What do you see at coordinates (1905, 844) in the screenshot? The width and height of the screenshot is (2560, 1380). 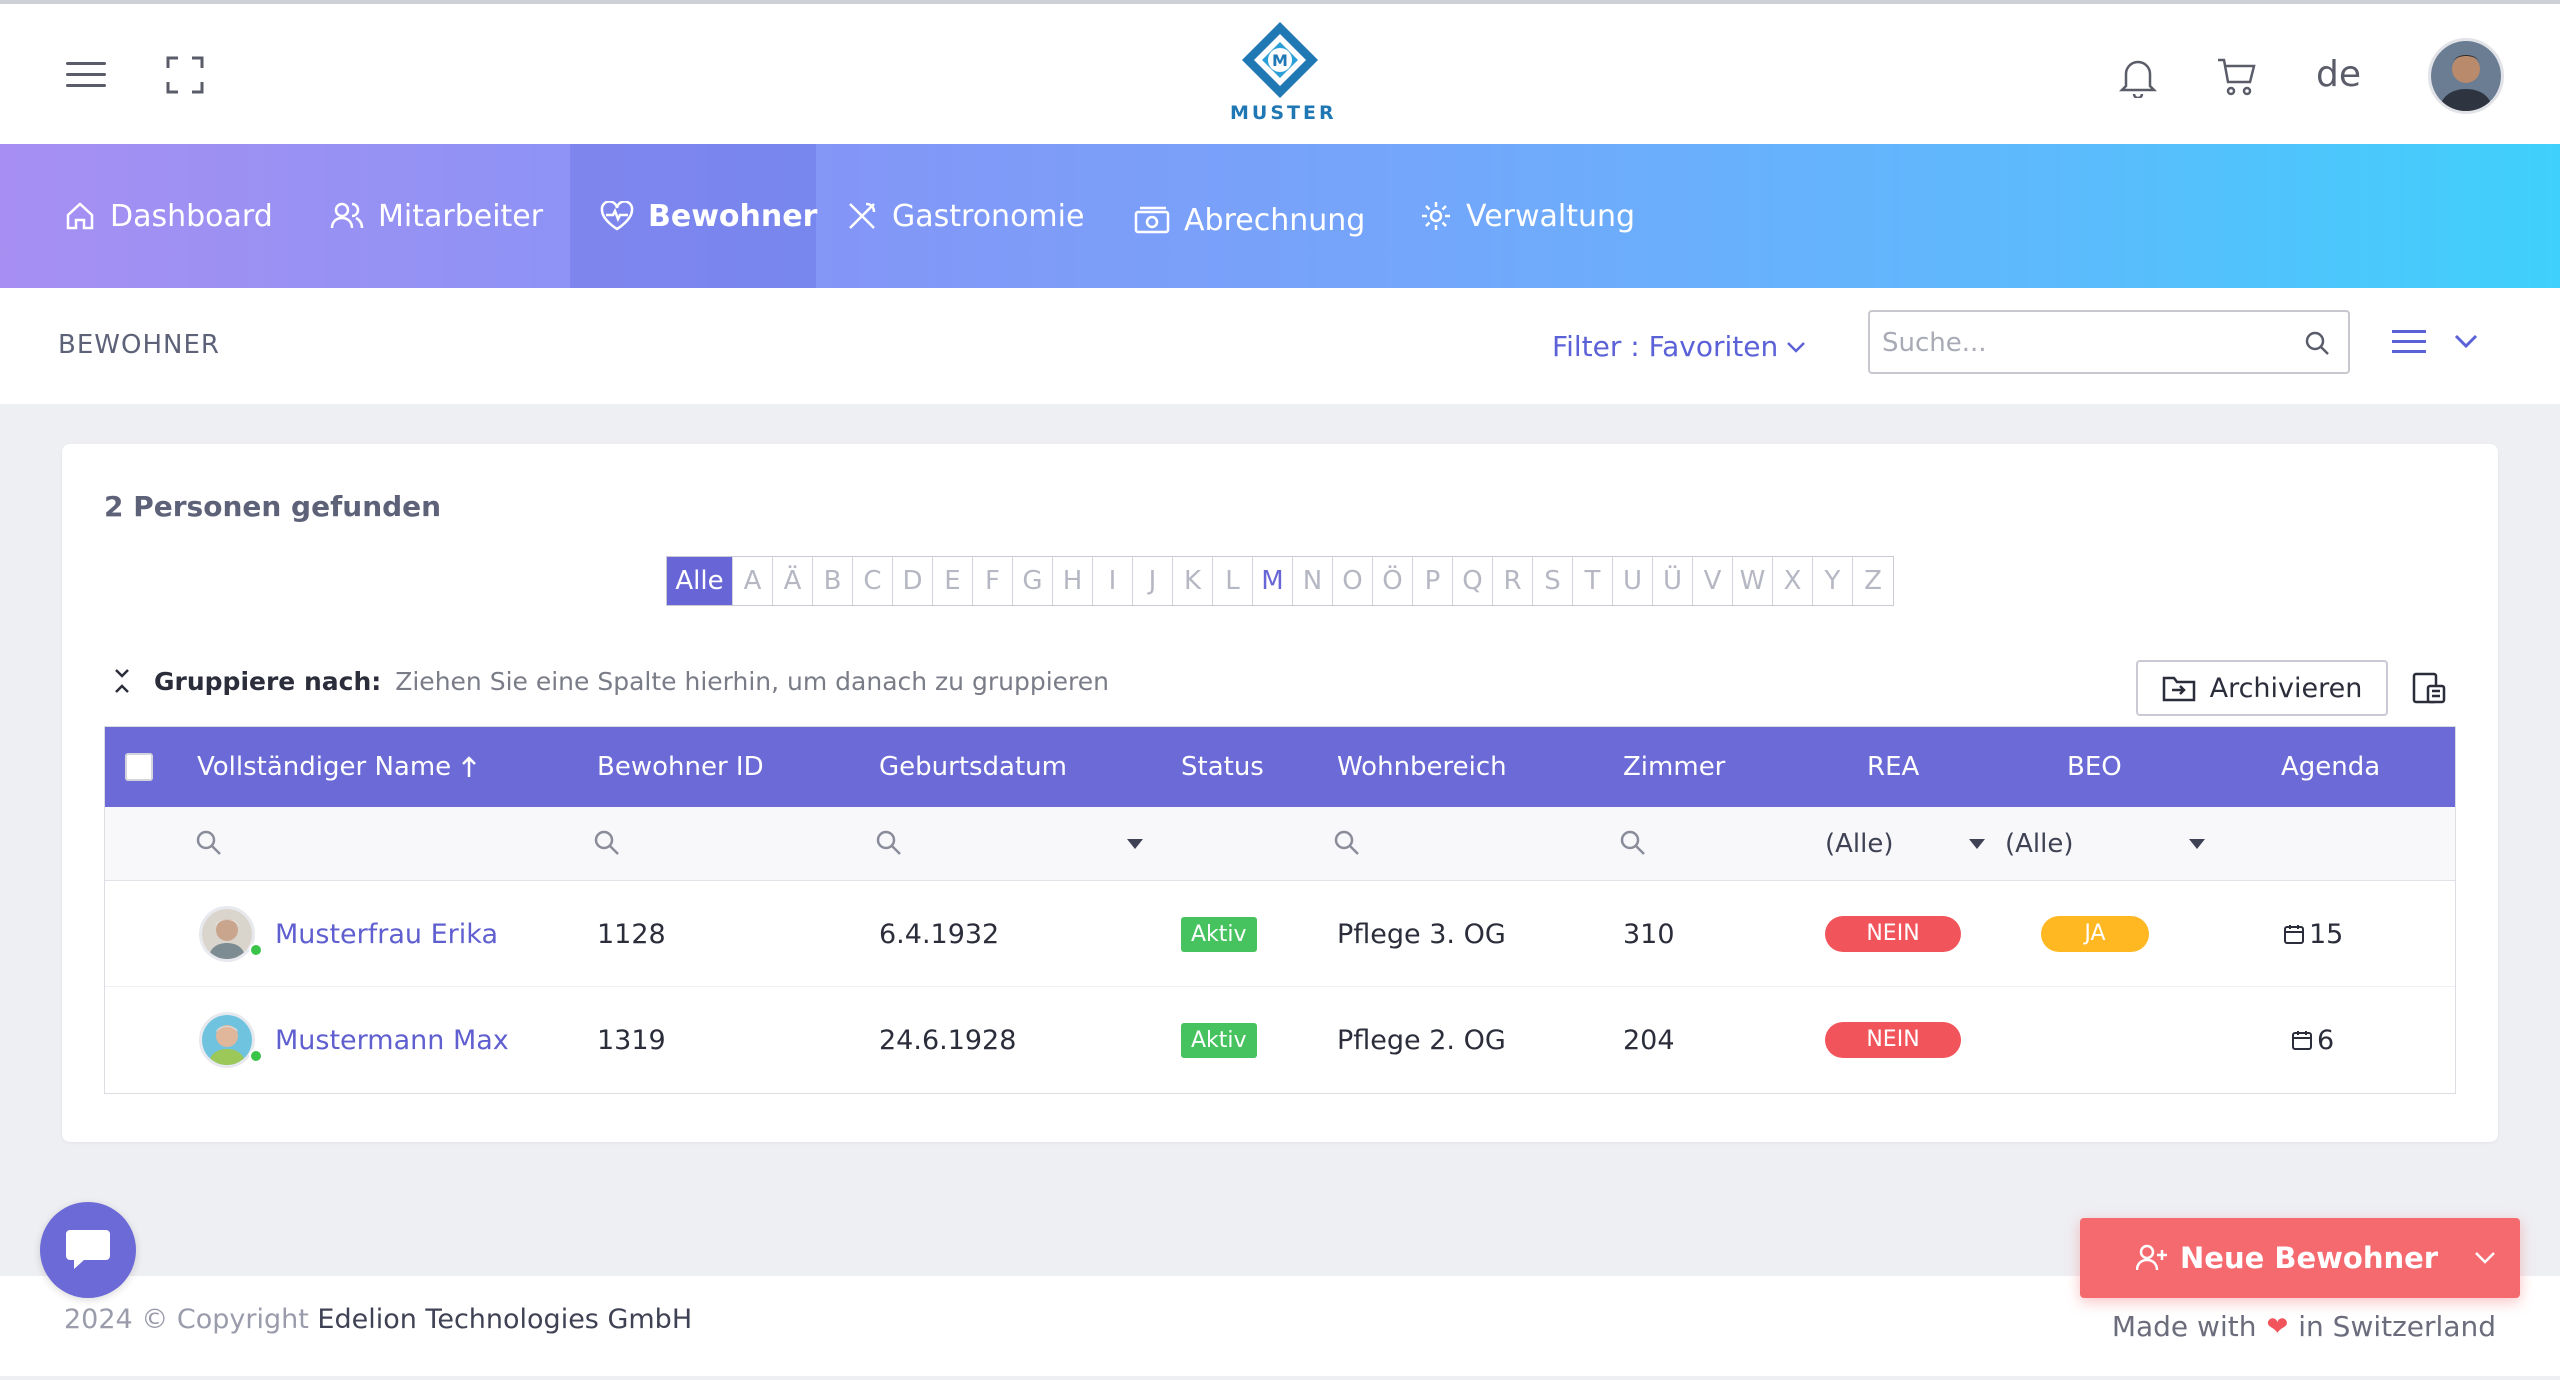 I see `filter-rea-select: (Alle)` at bounding box center [1905, 844].